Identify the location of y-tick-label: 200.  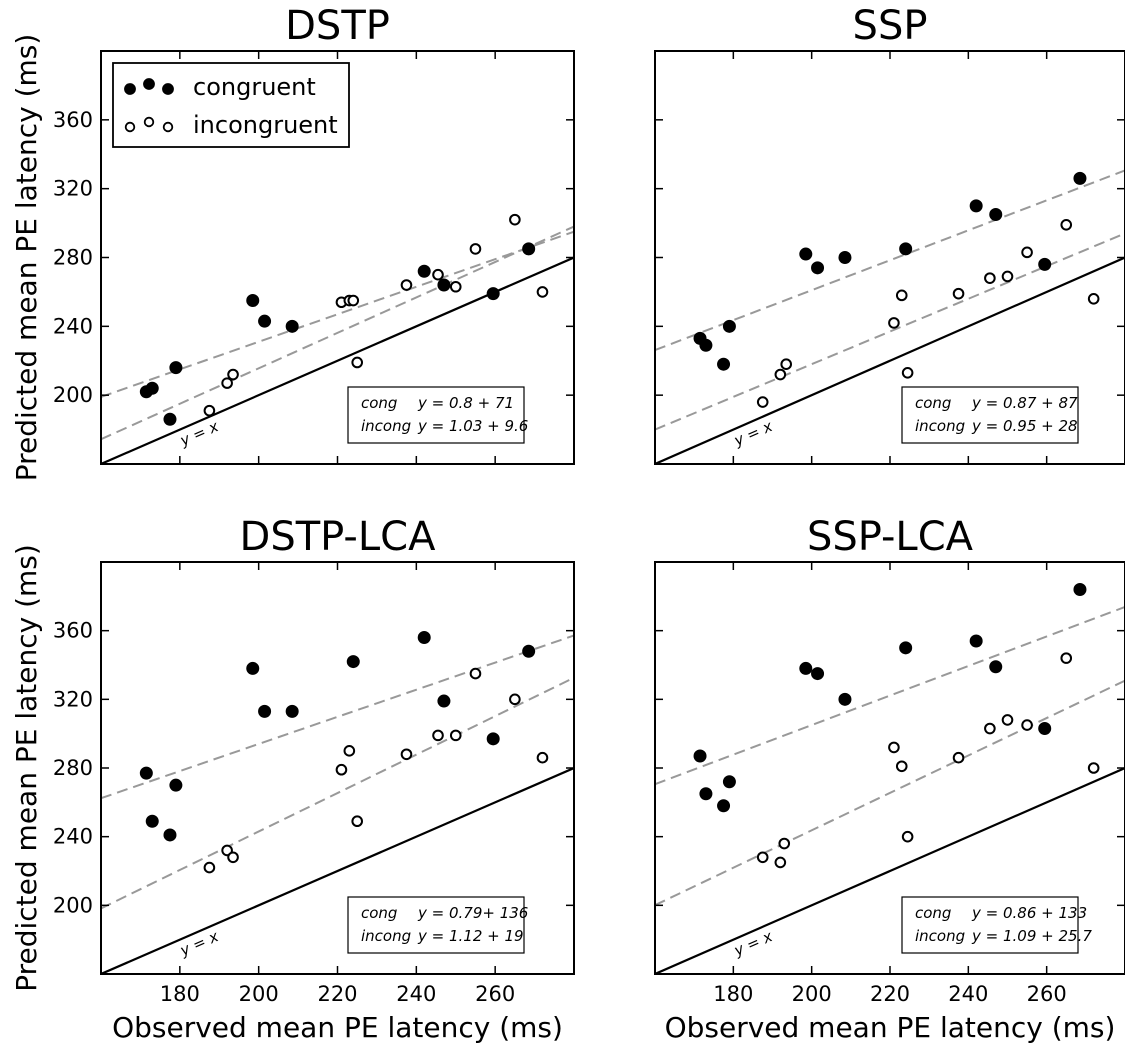
(73, 395).